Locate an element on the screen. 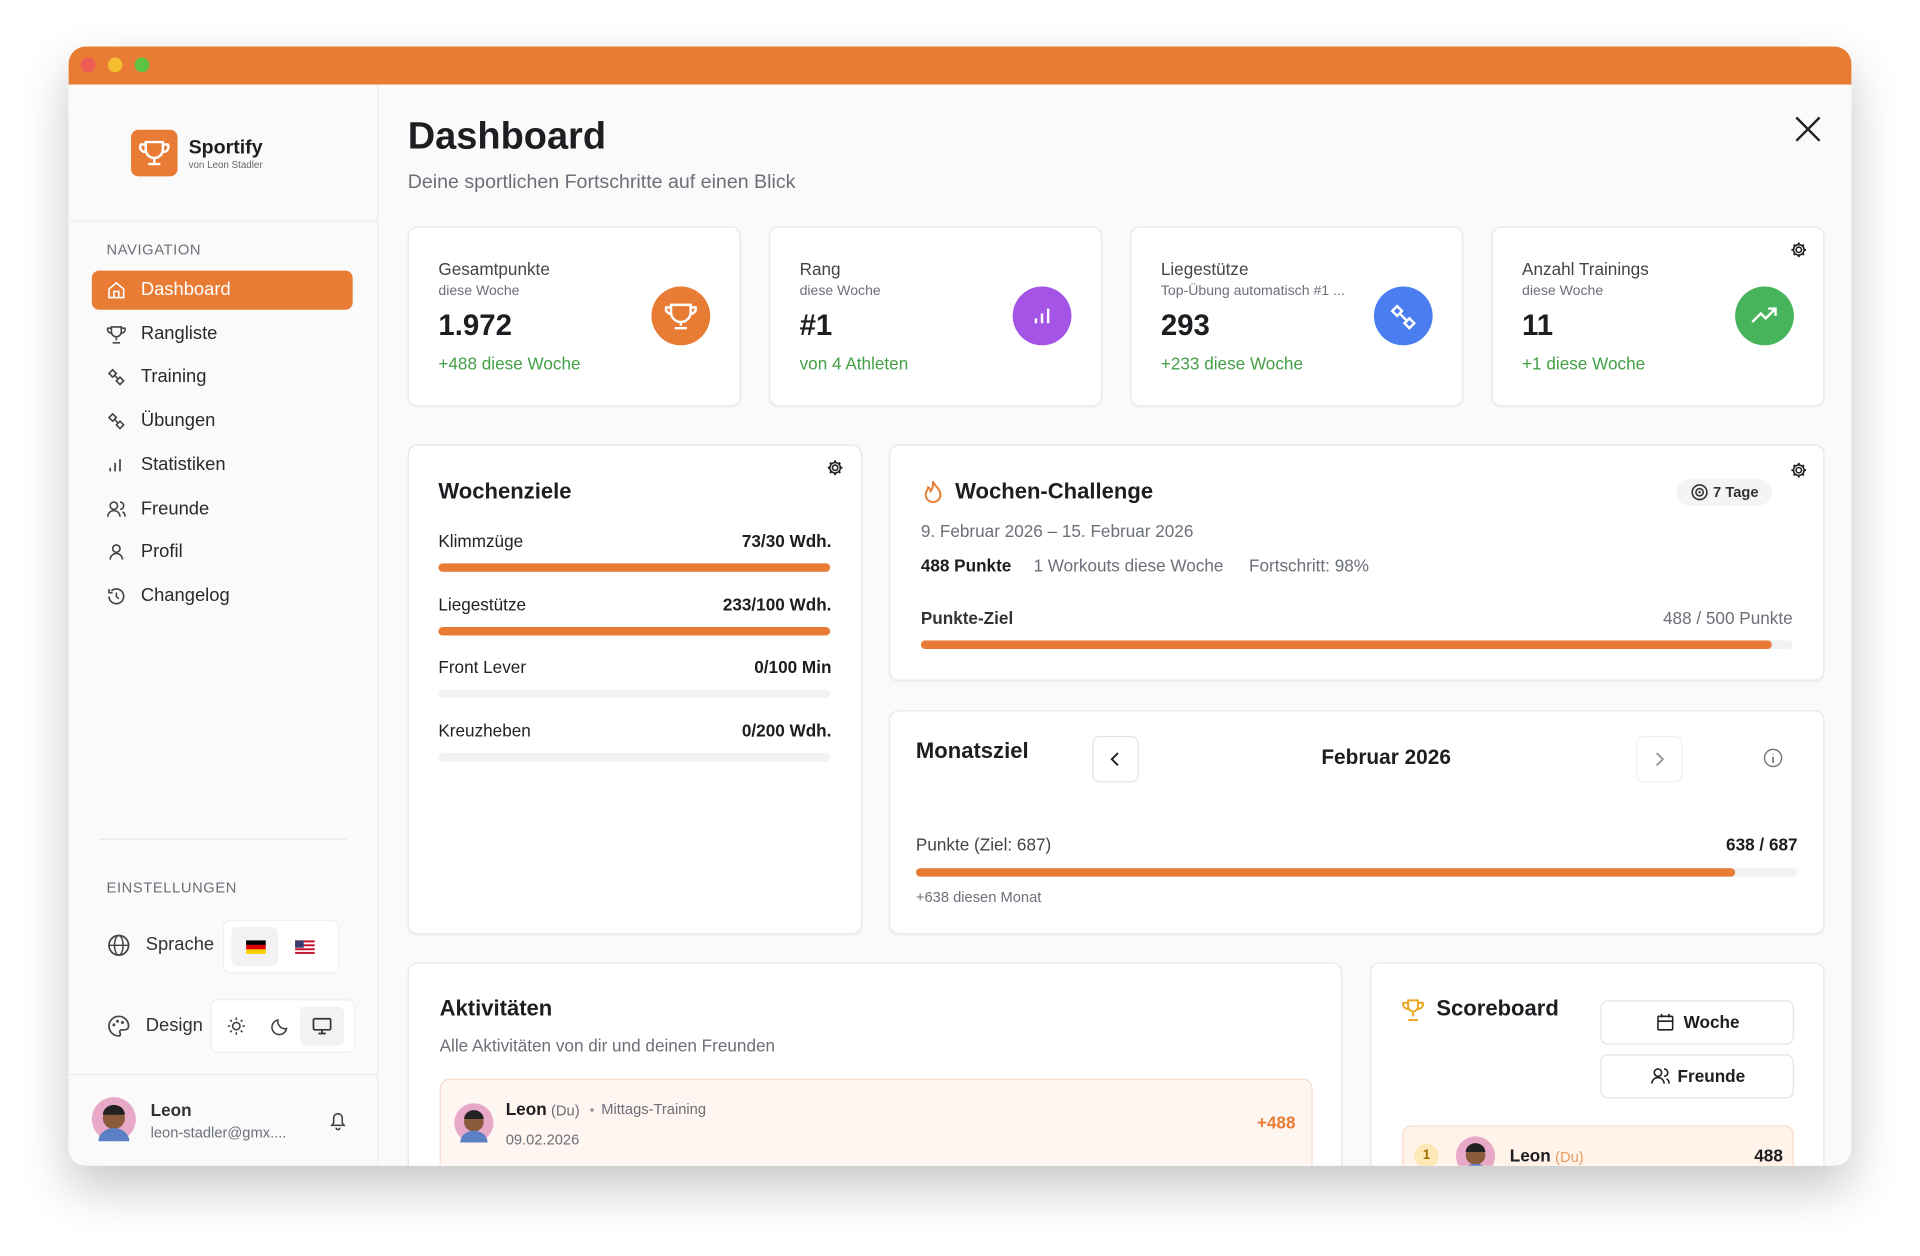 The height and width of the screenshot is (1256, 1920). activity-points: +488 is located at coordinates (1276, 1122).